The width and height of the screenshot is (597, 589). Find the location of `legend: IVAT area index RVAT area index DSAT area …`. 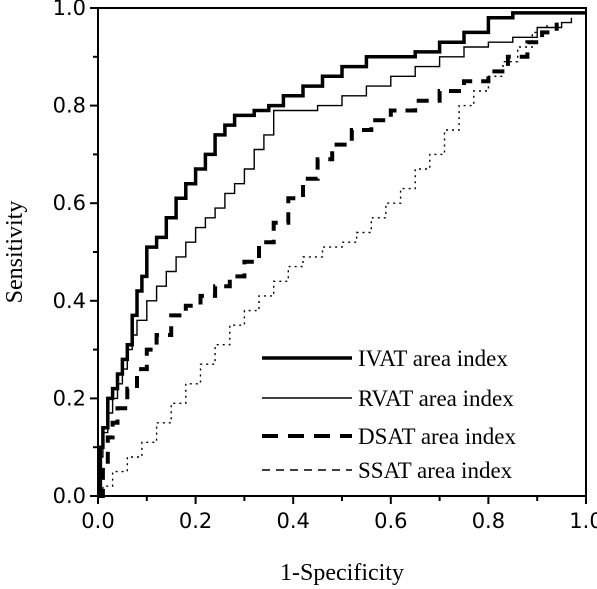

legend: IVAT area index RVAT area index DSAT area … is located at coordinates (389, 414).